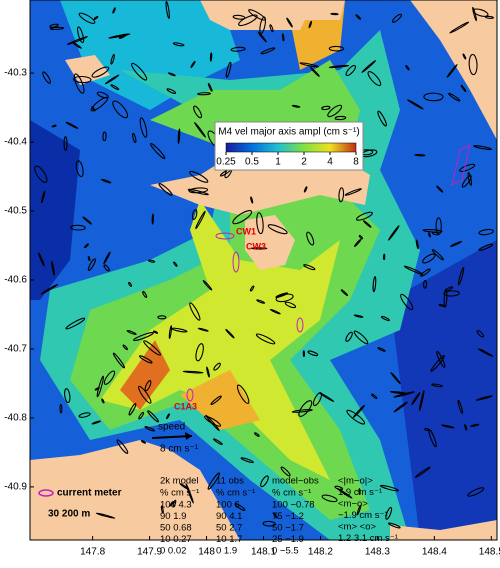 This screenshot has width=500, height=568. I want to click on x-tick-label: 148.4, so click(434, 552).